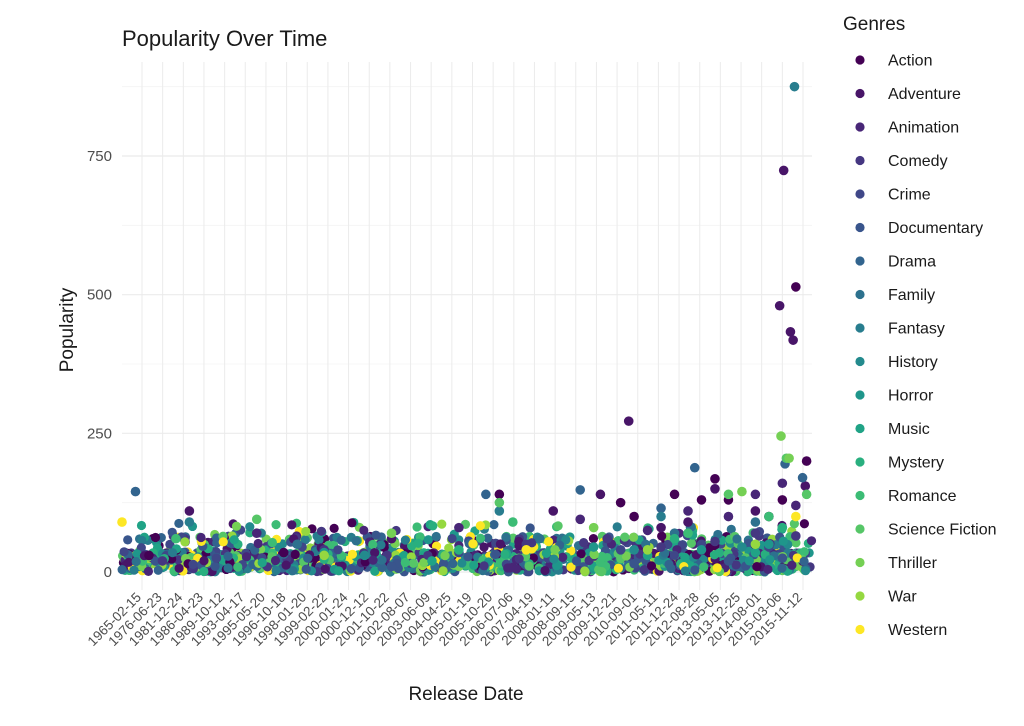 The height and width of the screenshot is (726, 1024). I want to click on legend-item-label: War, so click(902, 597).